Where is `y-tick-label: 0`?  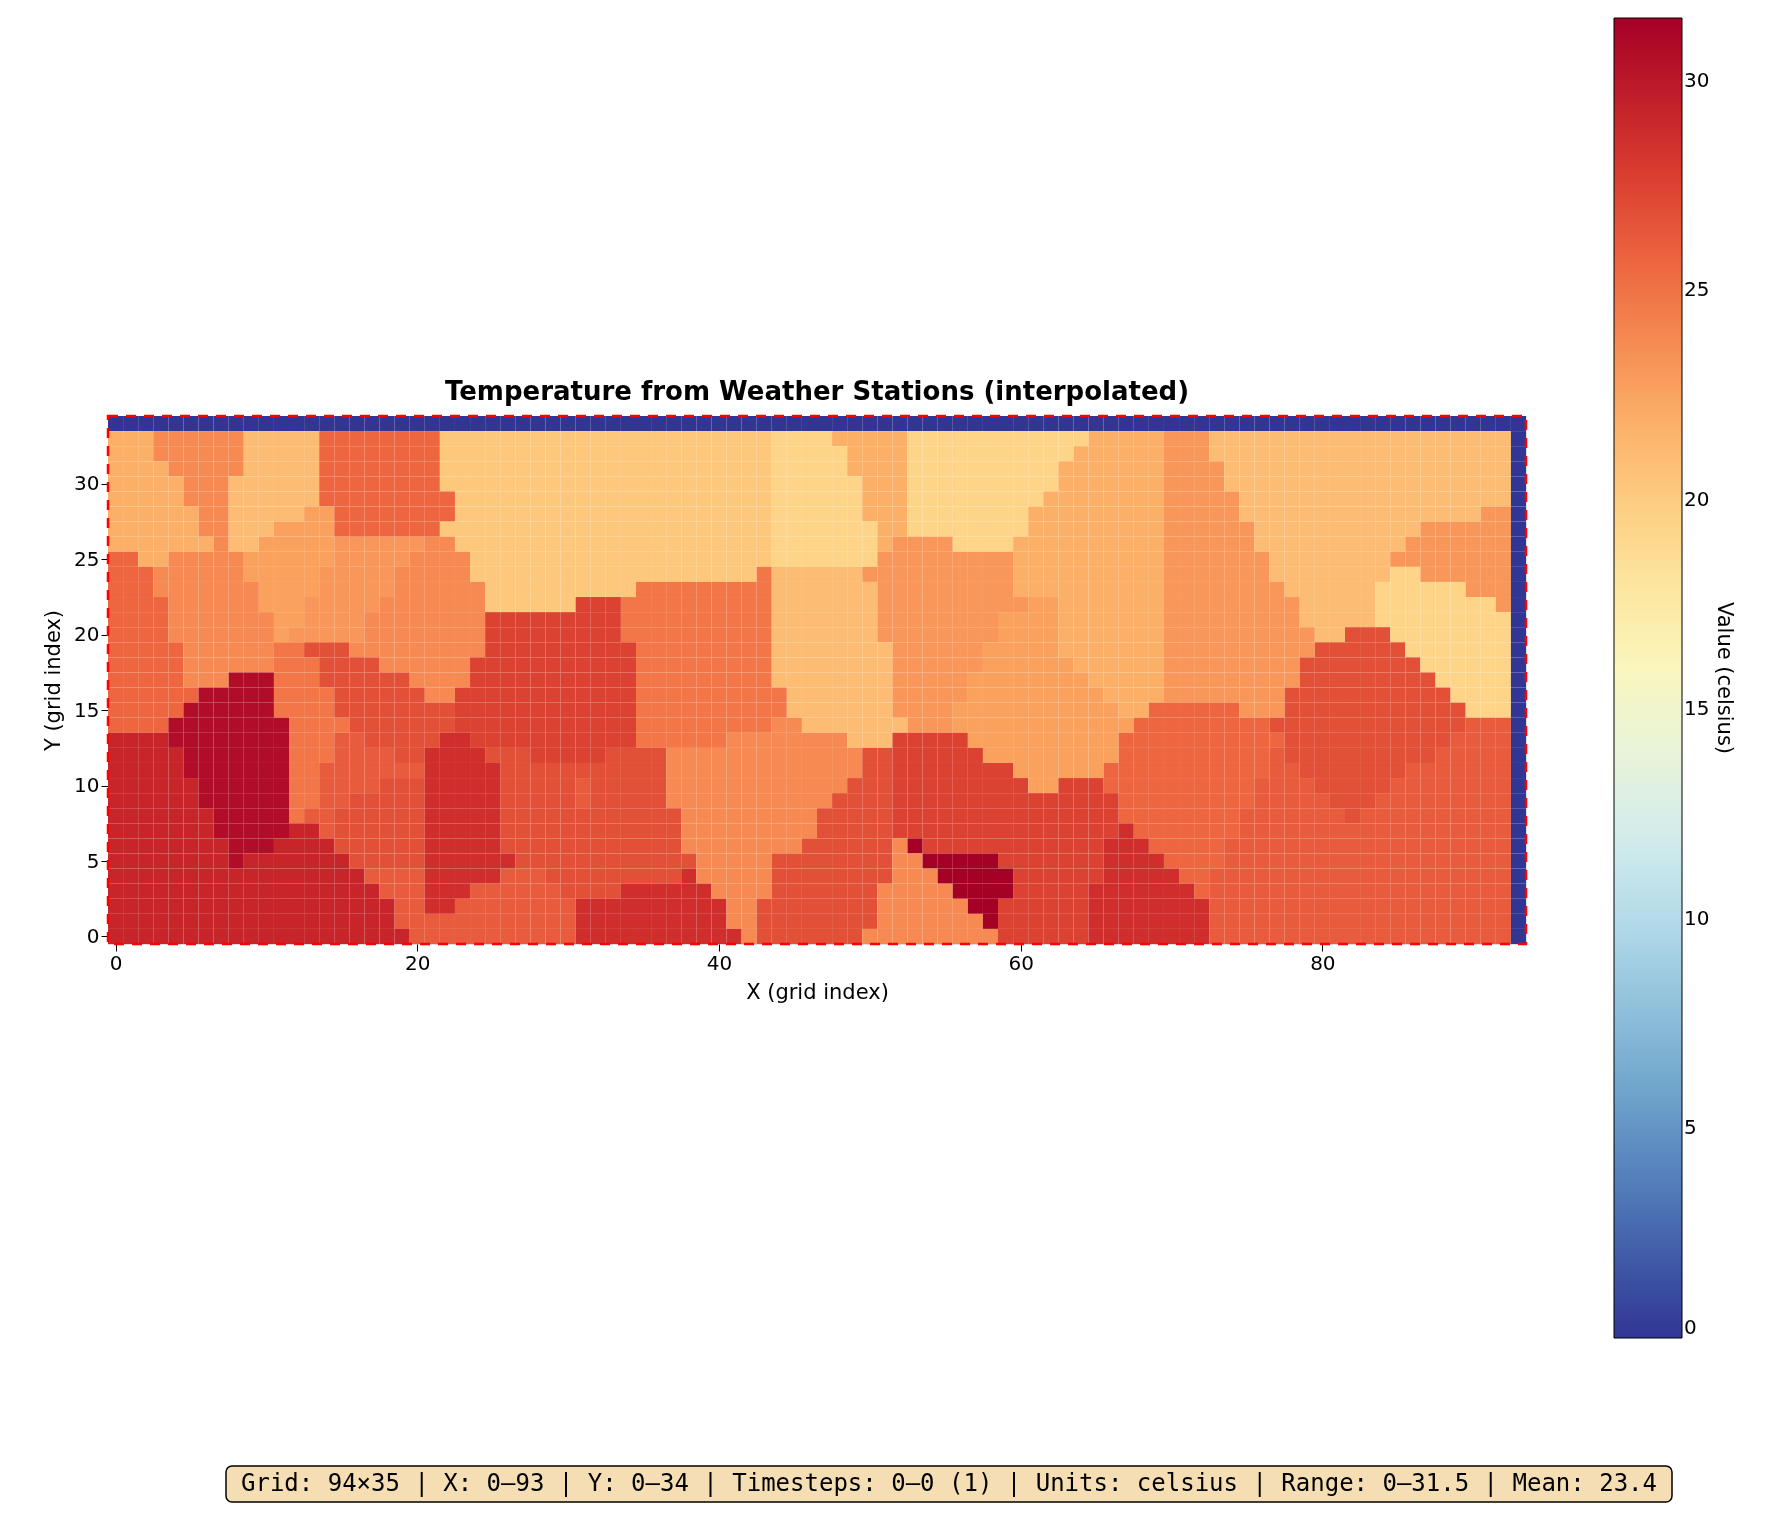
y-tick-label: 0 is located at coordinates (93, 935).